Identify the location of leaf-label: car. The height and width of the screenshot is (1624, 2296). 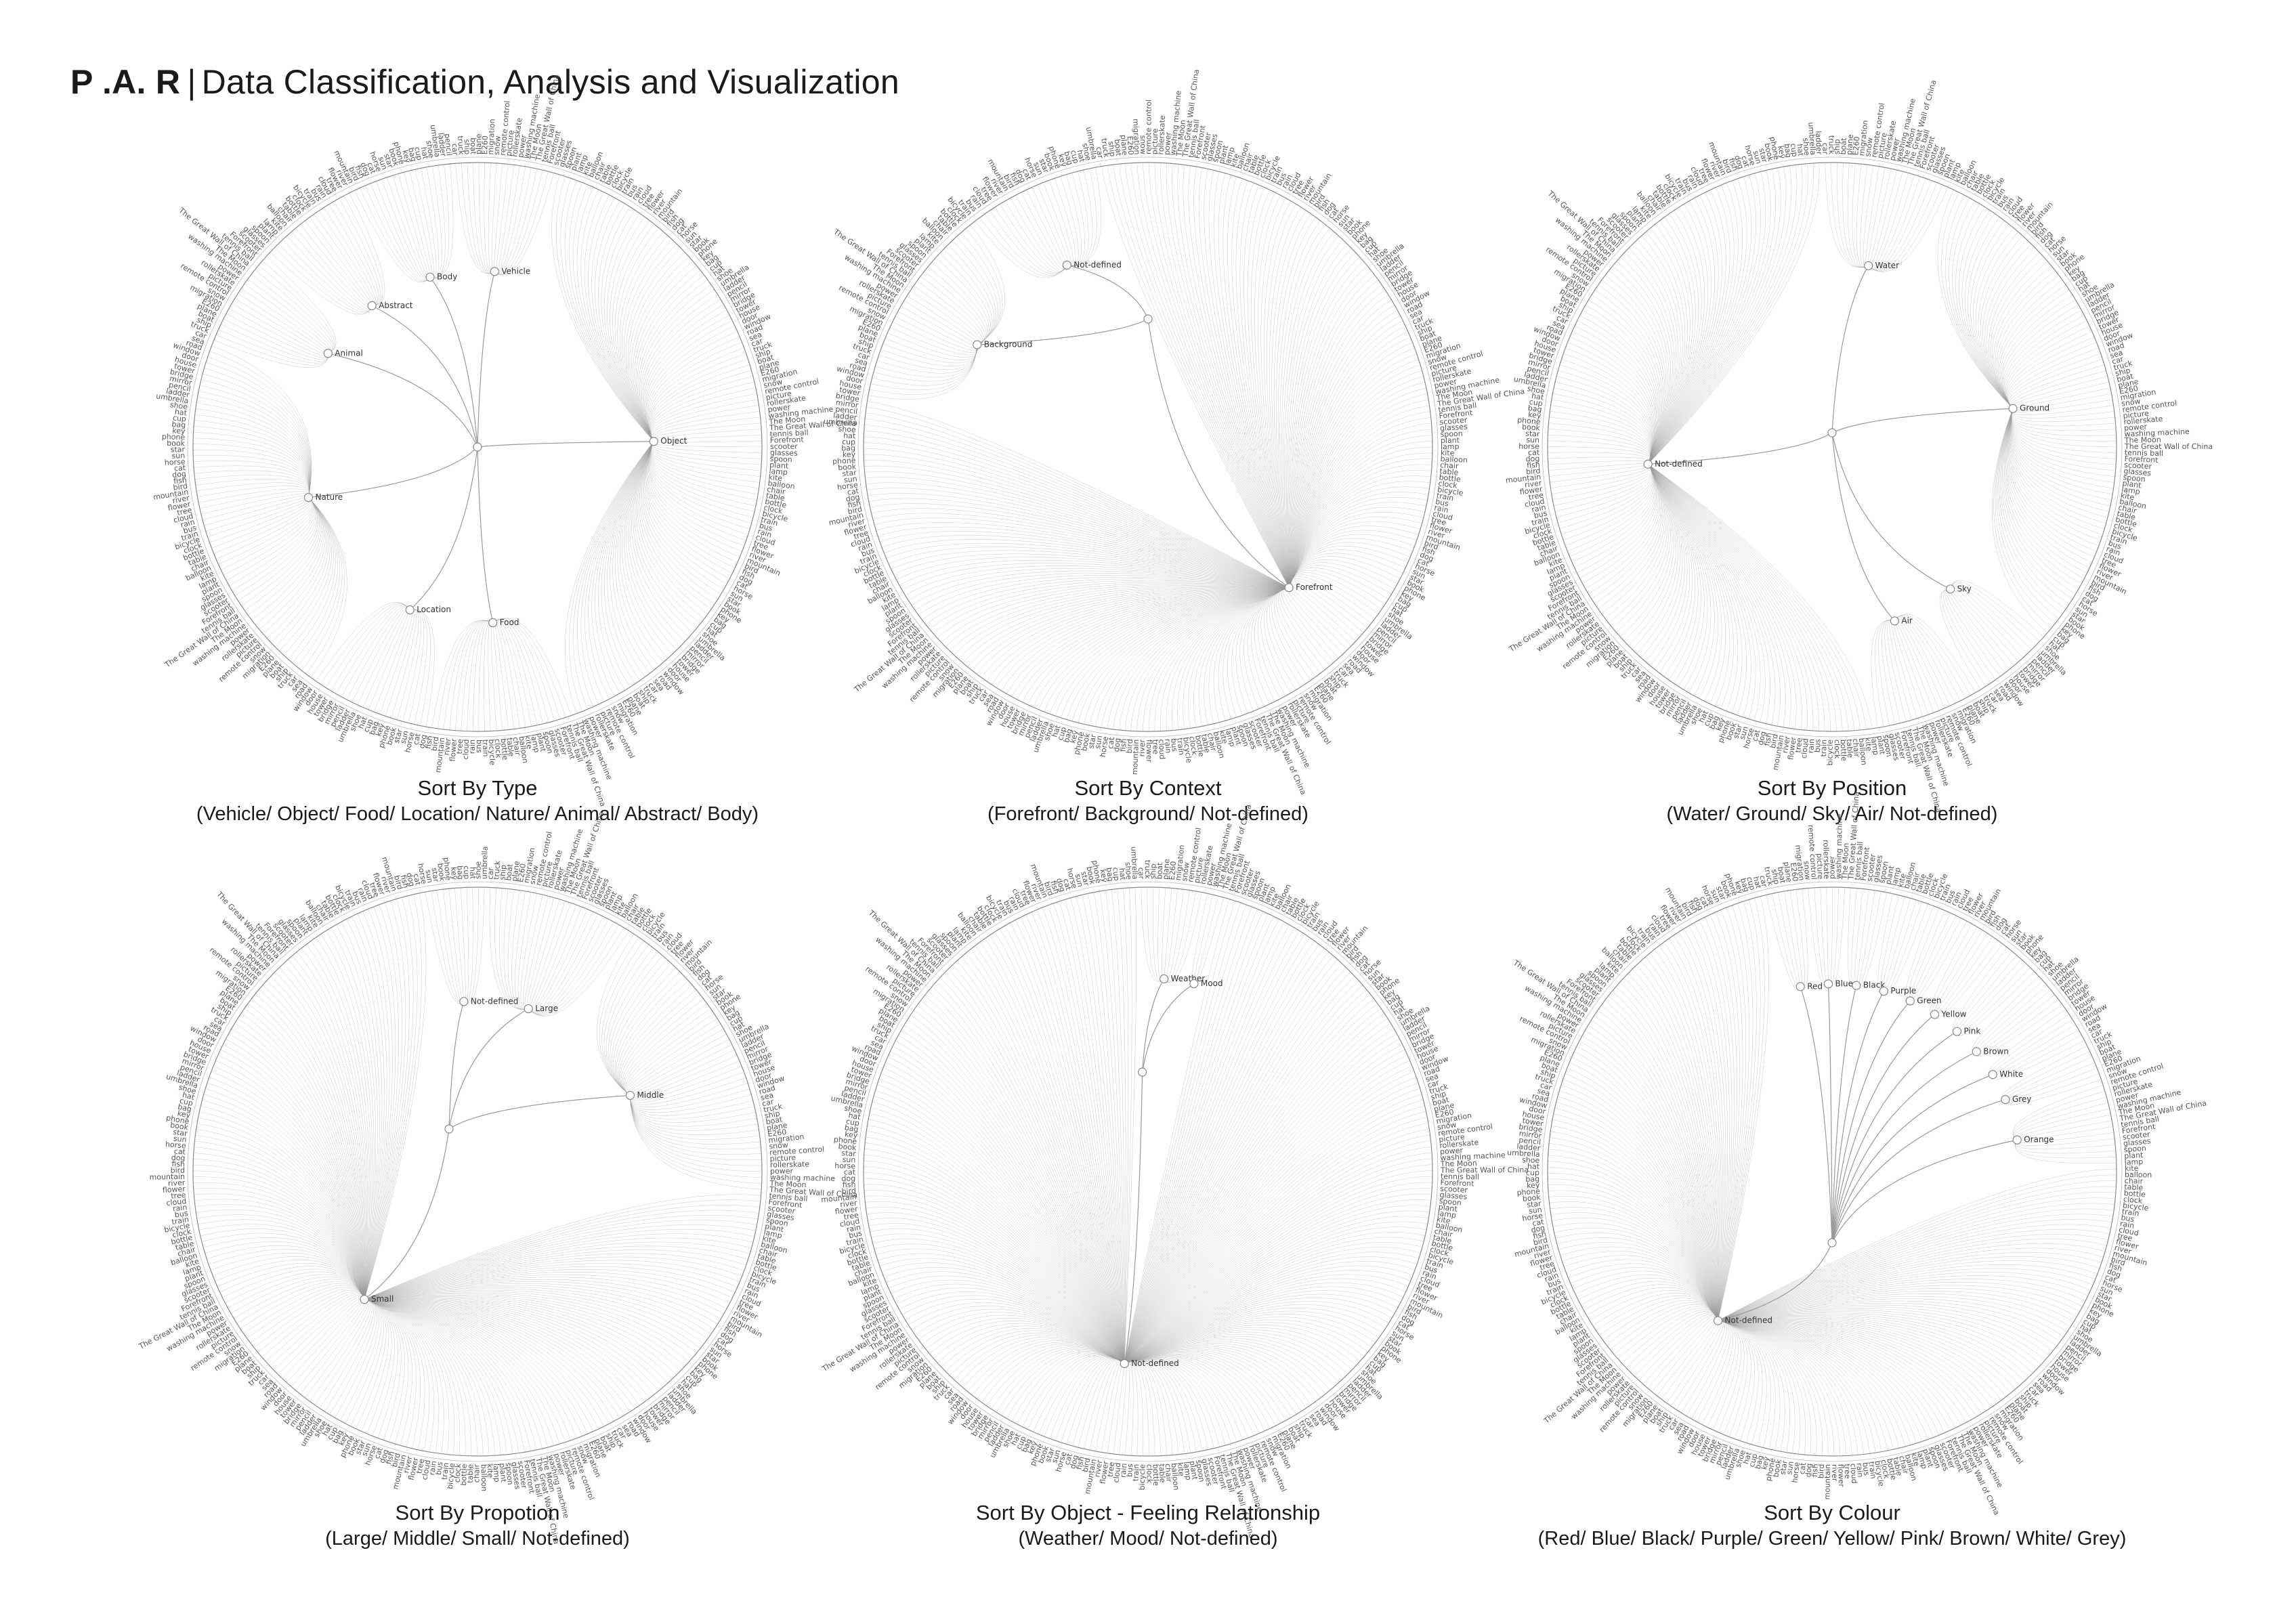
(1763, 881).